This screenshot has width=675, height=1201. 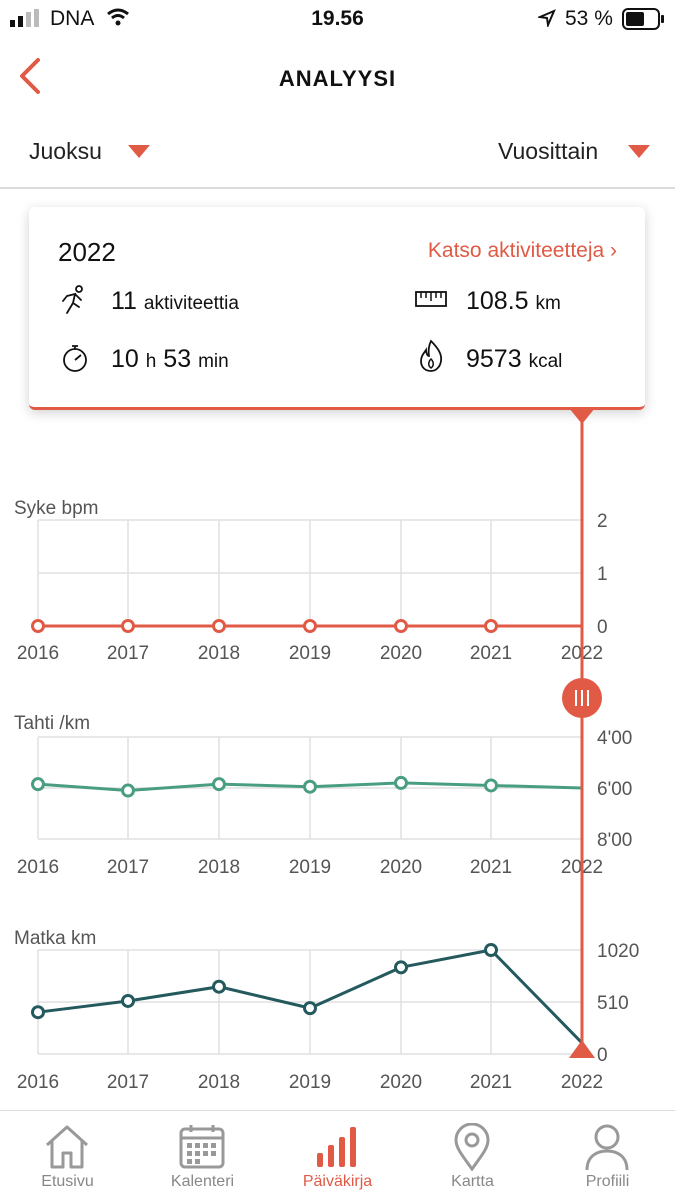 I want to click on tab-etusivu: Etusivu, so click(x=67, y=1156).